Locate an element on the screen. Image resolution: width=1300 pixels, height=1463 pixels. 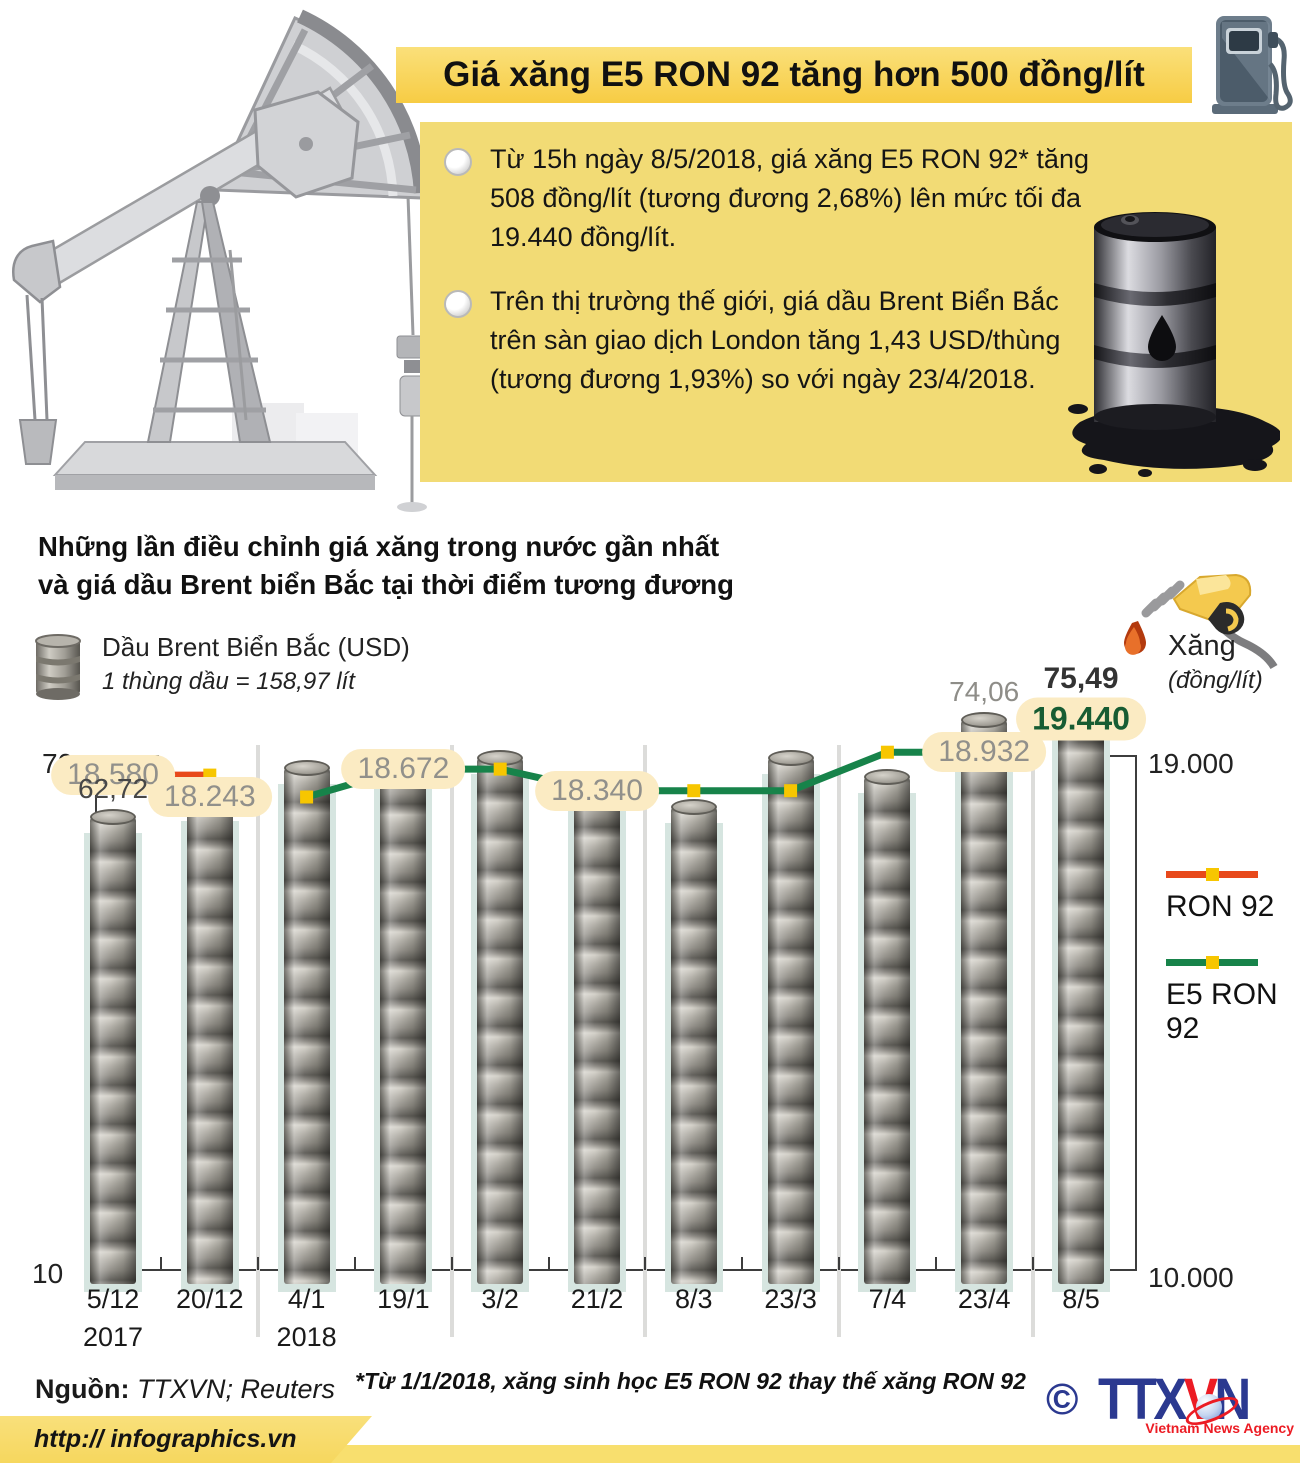
source-label: Nguồn: is located at coordinates (82, 1389).